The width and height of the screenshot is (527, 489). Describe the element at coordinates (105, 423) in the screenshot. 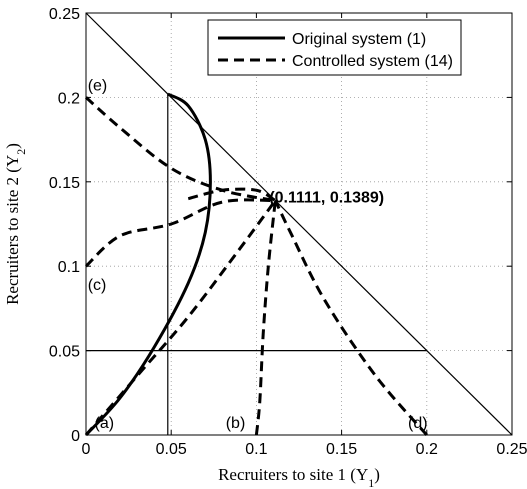

I see `curve-annotation: (a)` at that location.